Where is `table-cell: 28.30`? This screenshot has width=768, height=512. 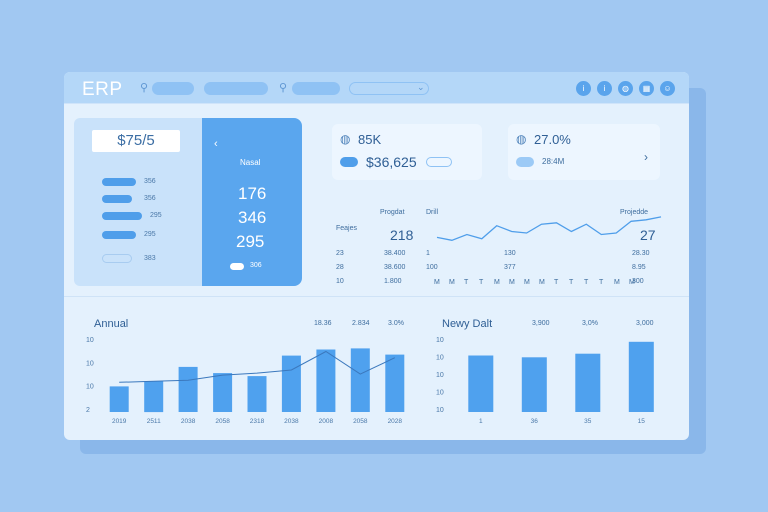 table-cell: 28.30 is located at coordinates (641, 253).